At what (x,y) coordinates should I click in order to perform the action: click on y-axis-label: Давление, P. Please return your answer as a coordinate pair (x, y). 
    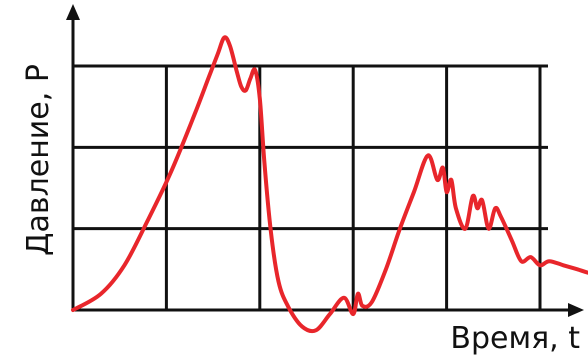
    Looking at the image, I should click on (38, 160).